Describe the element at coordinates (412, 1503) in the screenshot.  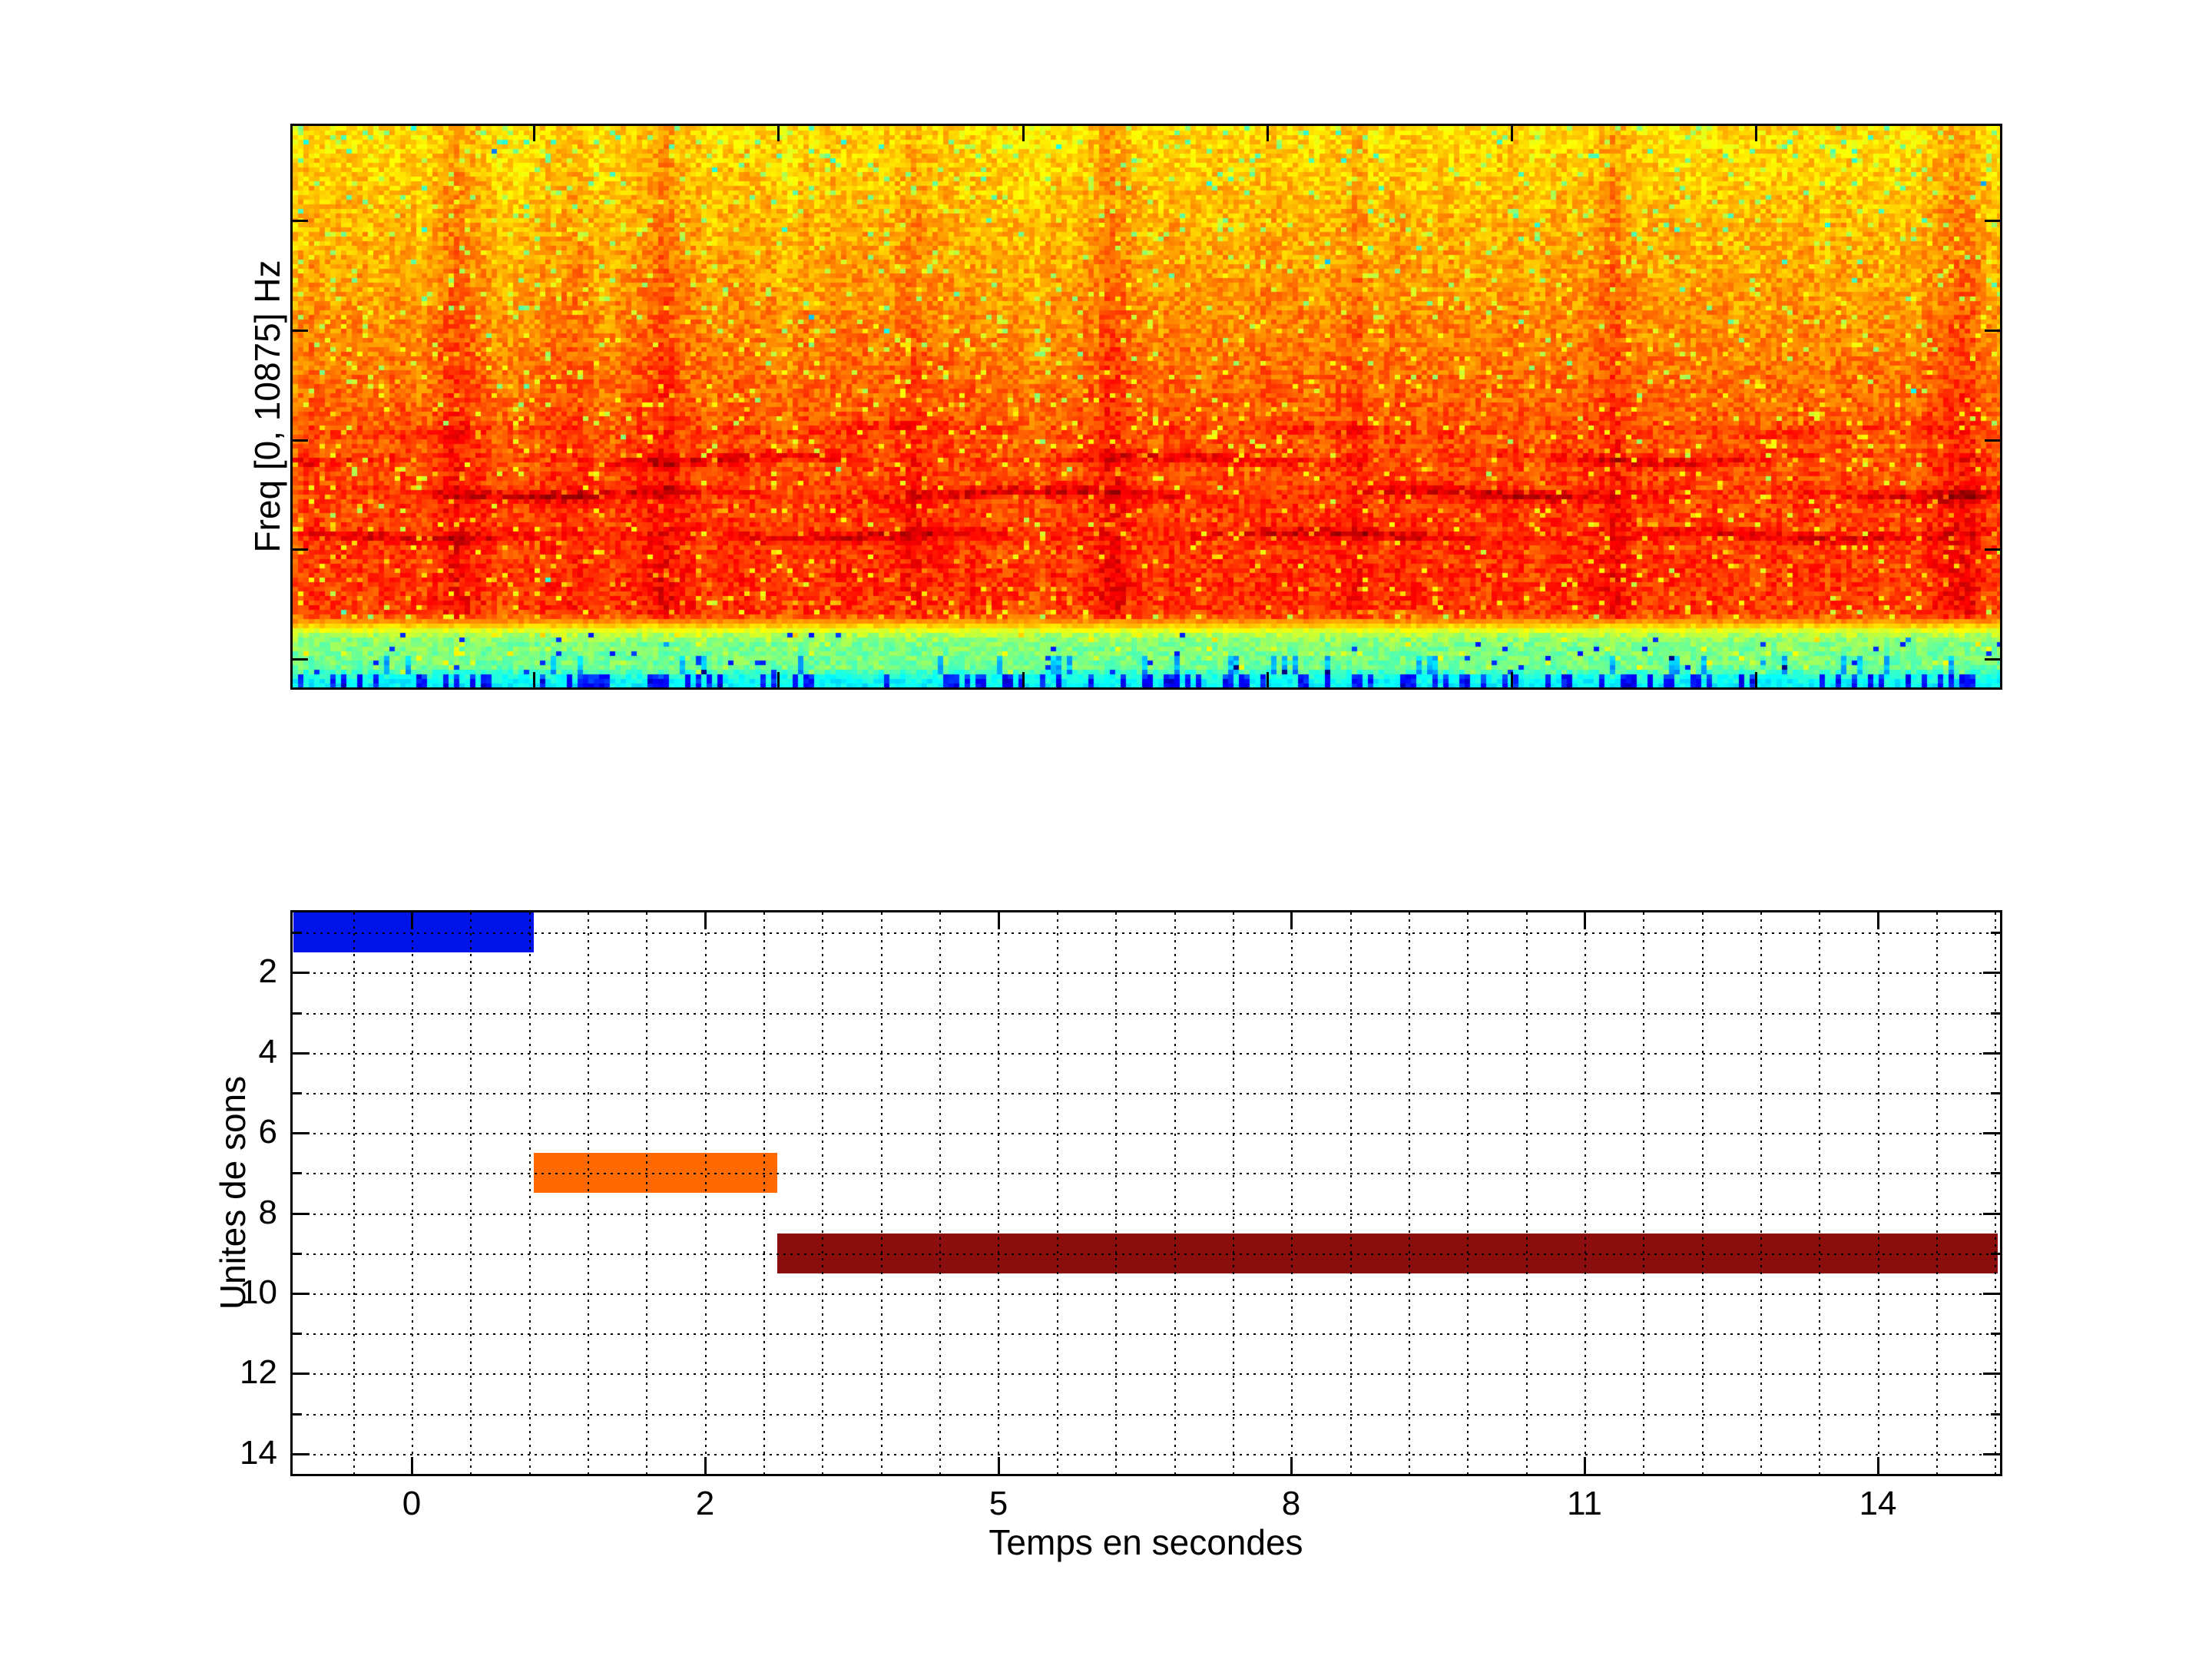
I see `x-tick-label: 0` at that location.